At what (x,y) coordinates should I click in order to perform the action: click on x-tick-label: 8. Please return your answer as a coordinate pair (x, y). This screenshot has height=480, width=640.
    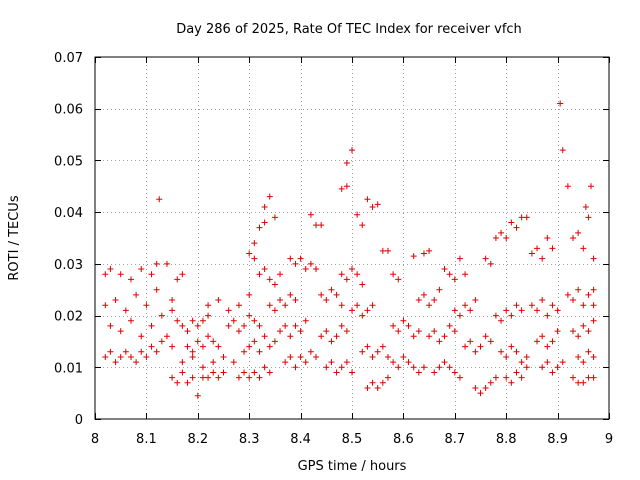
    Looking at the image, I should click on (95, 439).